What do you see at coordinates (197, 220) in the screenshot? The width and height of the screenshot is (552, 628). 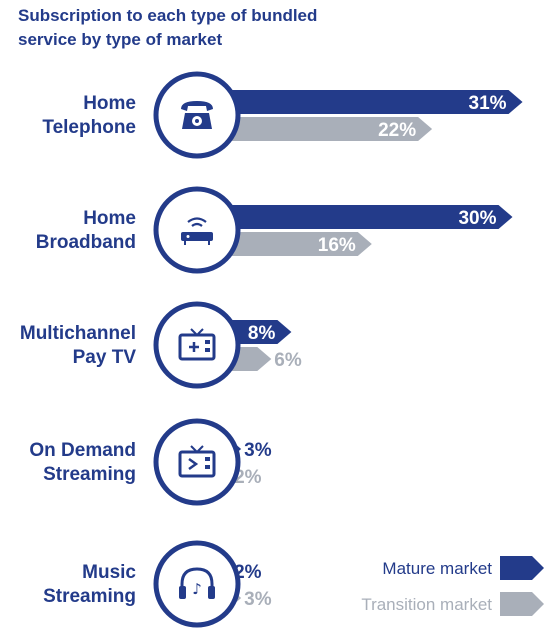 I see `router-wave-outer` at bounding box center [197, 220].